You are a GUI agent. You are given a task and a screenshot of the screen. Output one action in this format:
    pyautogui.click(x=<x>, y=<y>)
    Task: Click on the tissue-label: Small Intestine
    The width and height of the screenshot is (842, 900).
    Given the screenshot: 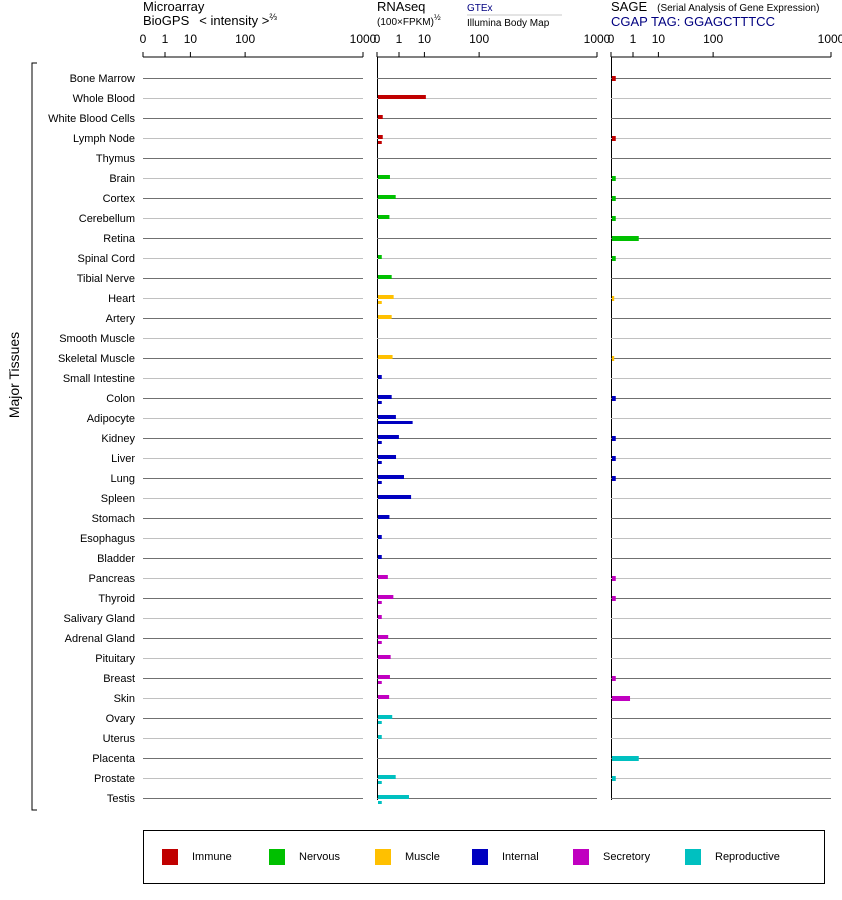 What is the action you would take?
    pyautogui.click(x=99, y=379)
    